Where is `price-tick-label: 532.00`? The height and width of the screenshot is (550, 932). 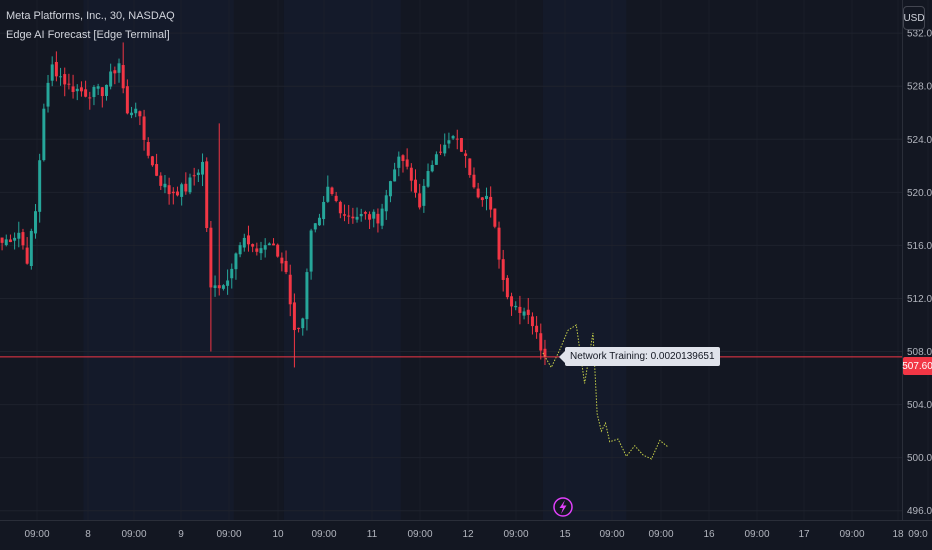 price-tick-label: 532.00 is located at coordinates (919, 34).